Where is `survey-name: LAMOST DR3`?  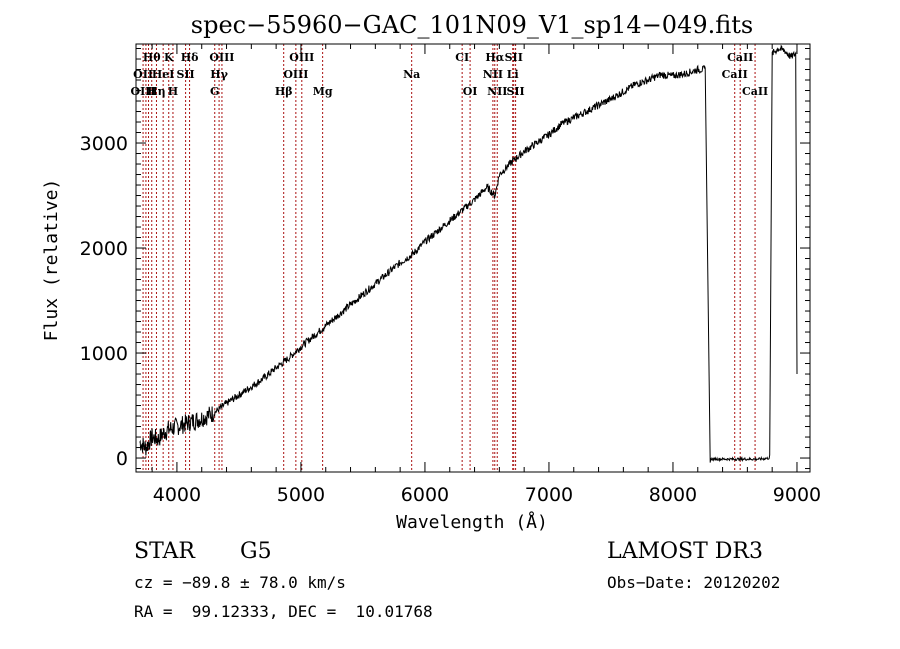 survey-name: LAMOST DR3 is located at coordinates (685, 551).